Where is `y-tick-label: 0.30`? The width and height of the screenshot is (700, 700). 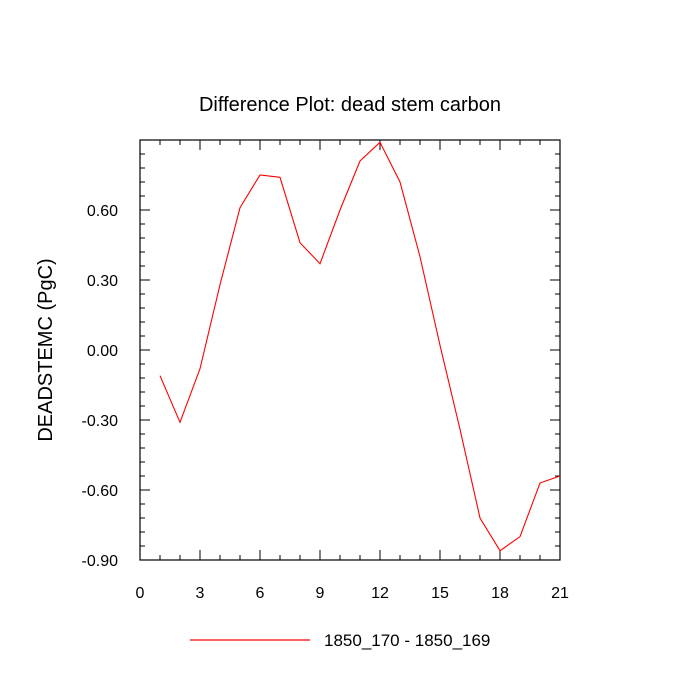 y-tick-label: 0.30 is located at coordinates (102, 281).